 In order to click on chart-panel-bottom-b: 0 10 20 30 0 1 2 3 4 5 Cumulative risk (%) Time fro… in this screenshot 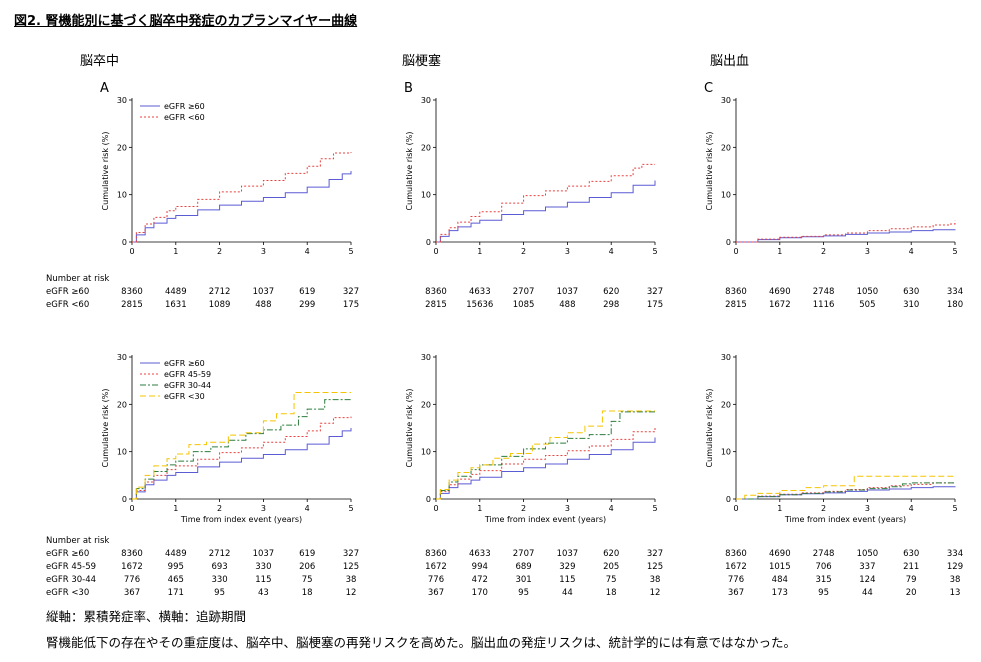, I will do `click(536, 435)`.